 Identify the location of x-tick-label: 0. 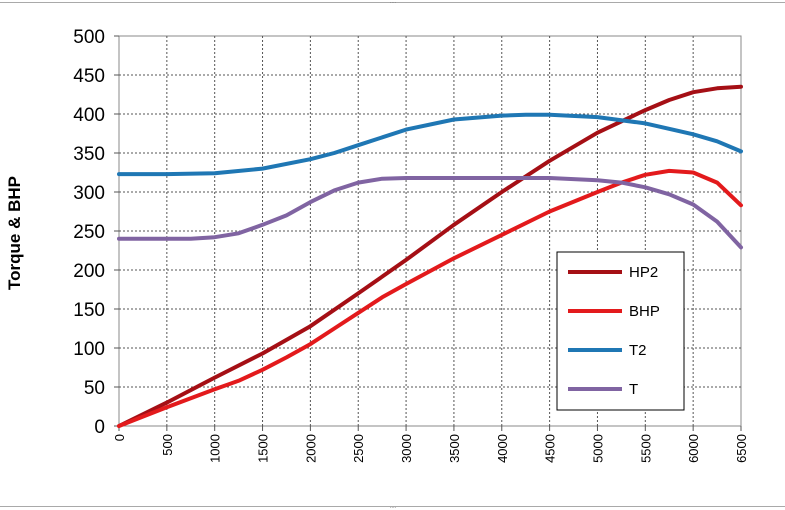
(119, 437).